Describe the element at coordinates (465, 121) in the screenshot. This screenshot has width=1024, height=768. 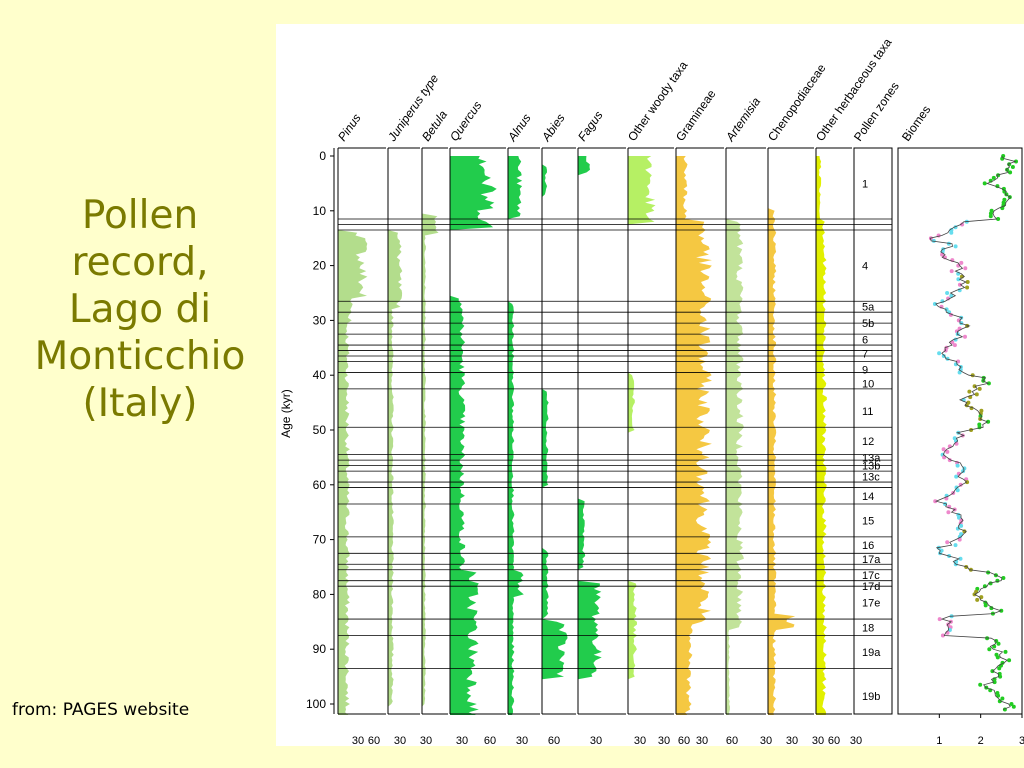
I see `taxon-label-quercus: Quercus` at that location.